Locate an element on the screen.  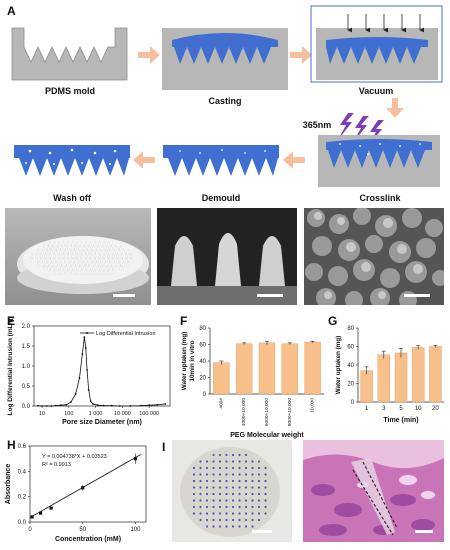
pdms-mold-diagram is located at coordinates (69, 54).